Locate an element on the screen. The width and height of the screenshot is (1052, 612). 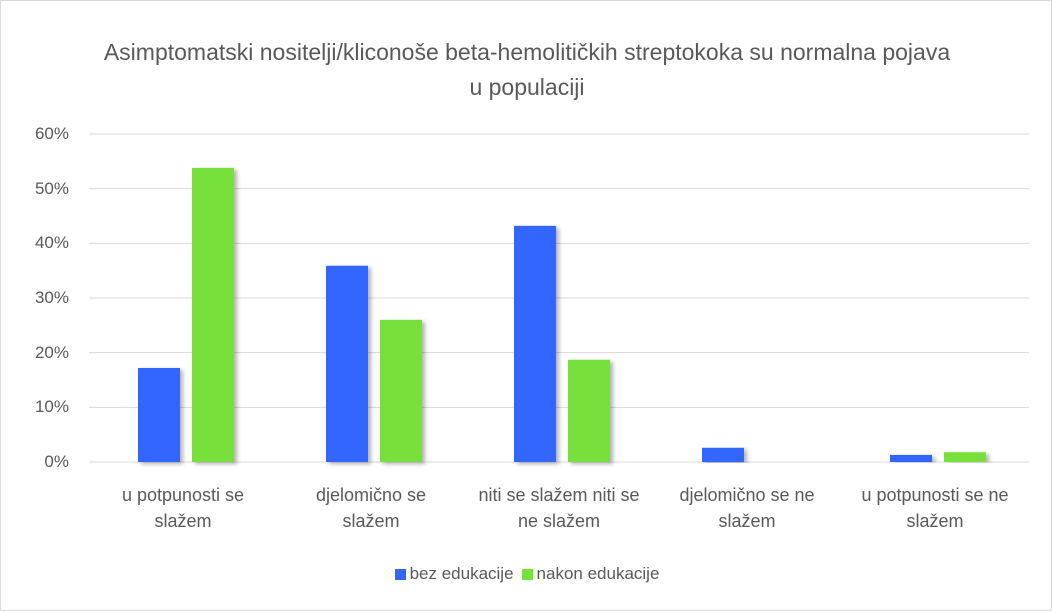
y-tick-label: 30% is located at coordinates (51, 297).